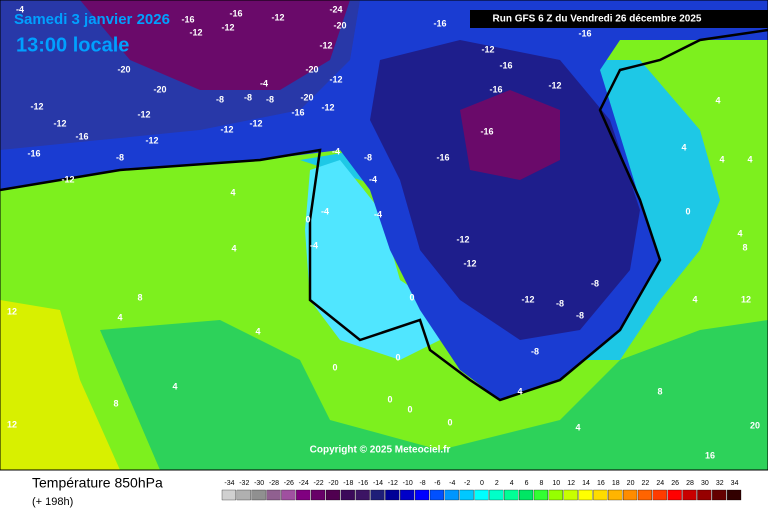  I want to click on scale-label: -26, so click(289, 483).